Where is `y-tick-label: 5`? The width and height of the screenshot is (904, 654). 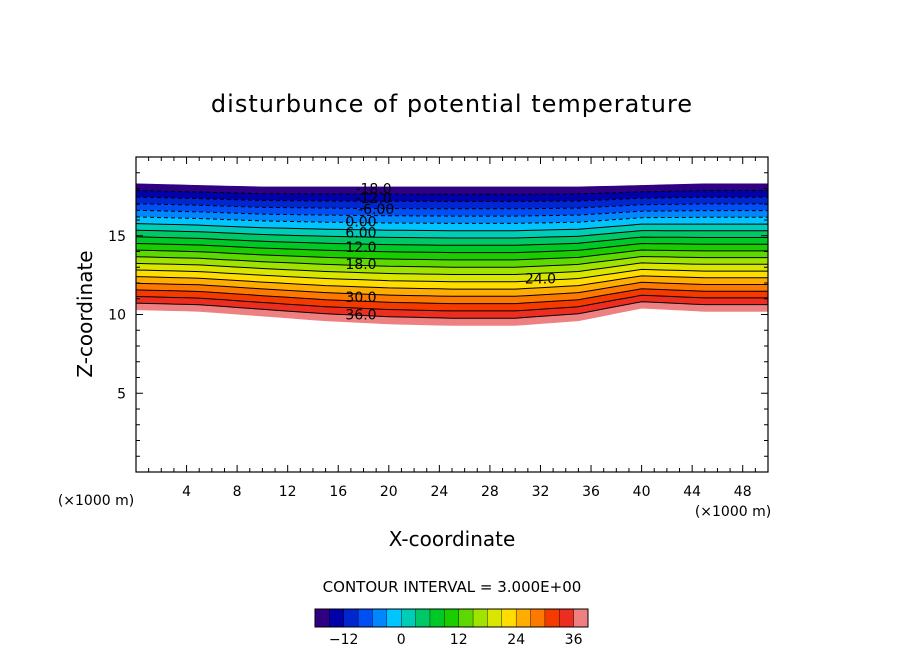 y-tick-label: 5 is located at coordinates (121, 394).